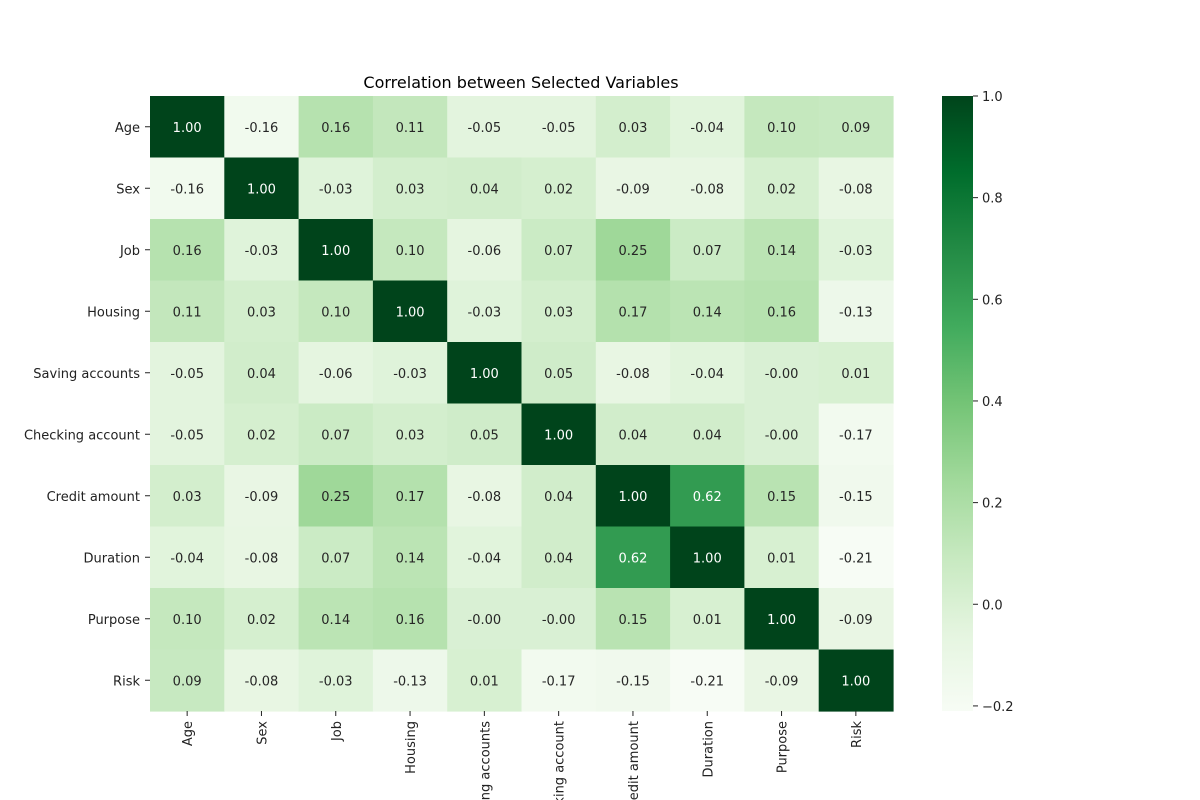 The height and width of the screenshot is (800, 1200). What do you see at coordinates (633, 681) in the screenshot?
I see `cell-value-label: -0.15` at bounding box center [633, 681].